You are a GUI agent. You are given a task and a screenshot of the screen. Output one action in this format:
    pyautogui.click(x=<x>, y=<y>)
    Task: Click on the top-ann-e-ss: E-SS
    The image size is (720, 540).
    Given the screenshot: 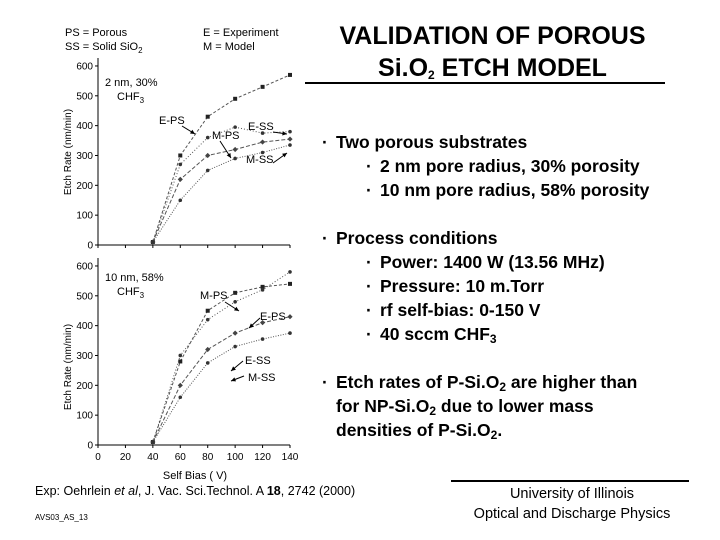 What is the action you would take?
    pyautogui.click(x=261, y=127)
    